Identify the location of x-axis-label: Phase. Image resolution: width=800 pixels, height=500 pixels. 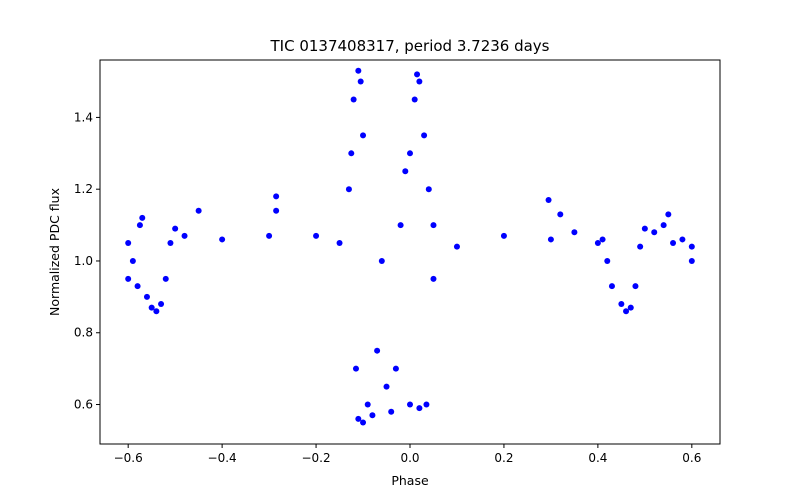
(410, 480).